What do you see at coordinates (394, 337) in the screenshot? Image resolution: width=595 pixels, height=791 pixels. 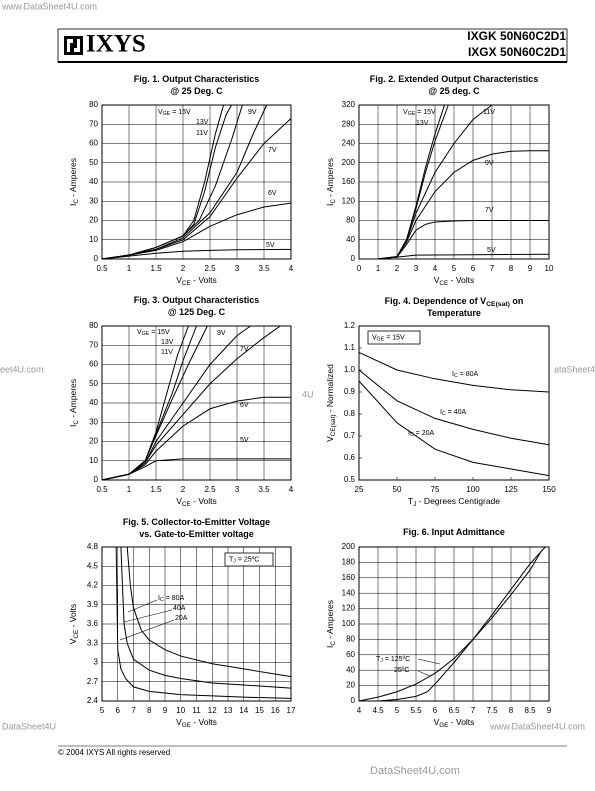 I see `annotation-box` at bounding box center [394, 337].